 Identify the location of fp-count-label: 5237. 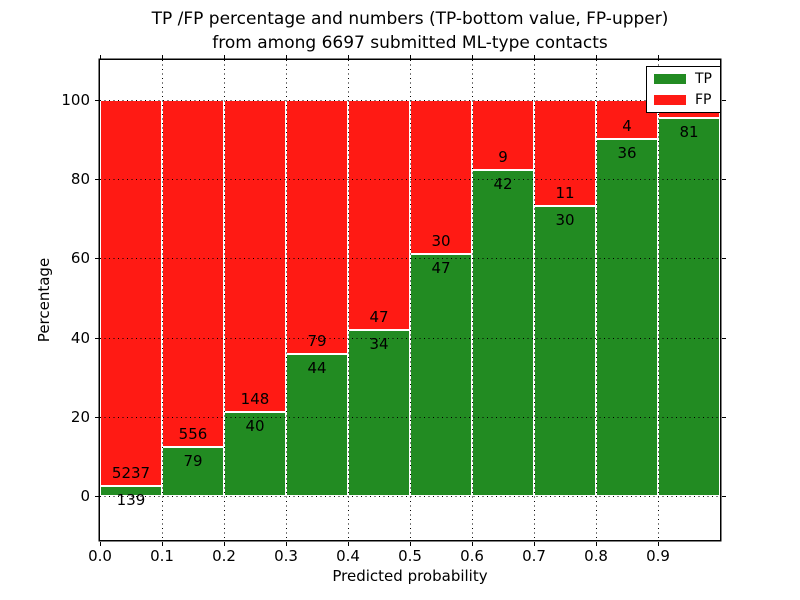
(131, 473).